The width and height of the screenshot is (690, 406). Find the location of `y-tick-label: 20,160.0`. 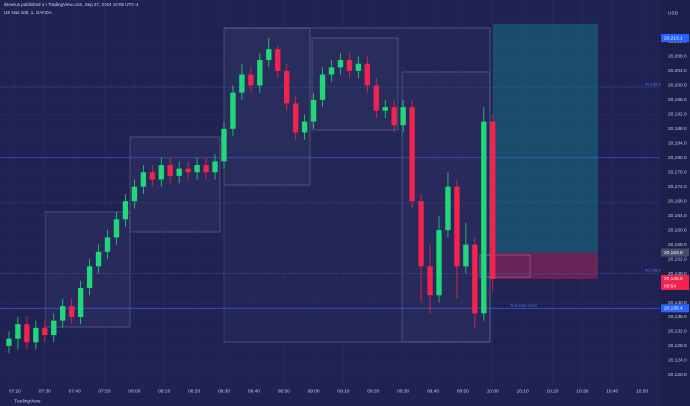

y-tick-label: 20,160.0 is located at coordinates (677, 230).